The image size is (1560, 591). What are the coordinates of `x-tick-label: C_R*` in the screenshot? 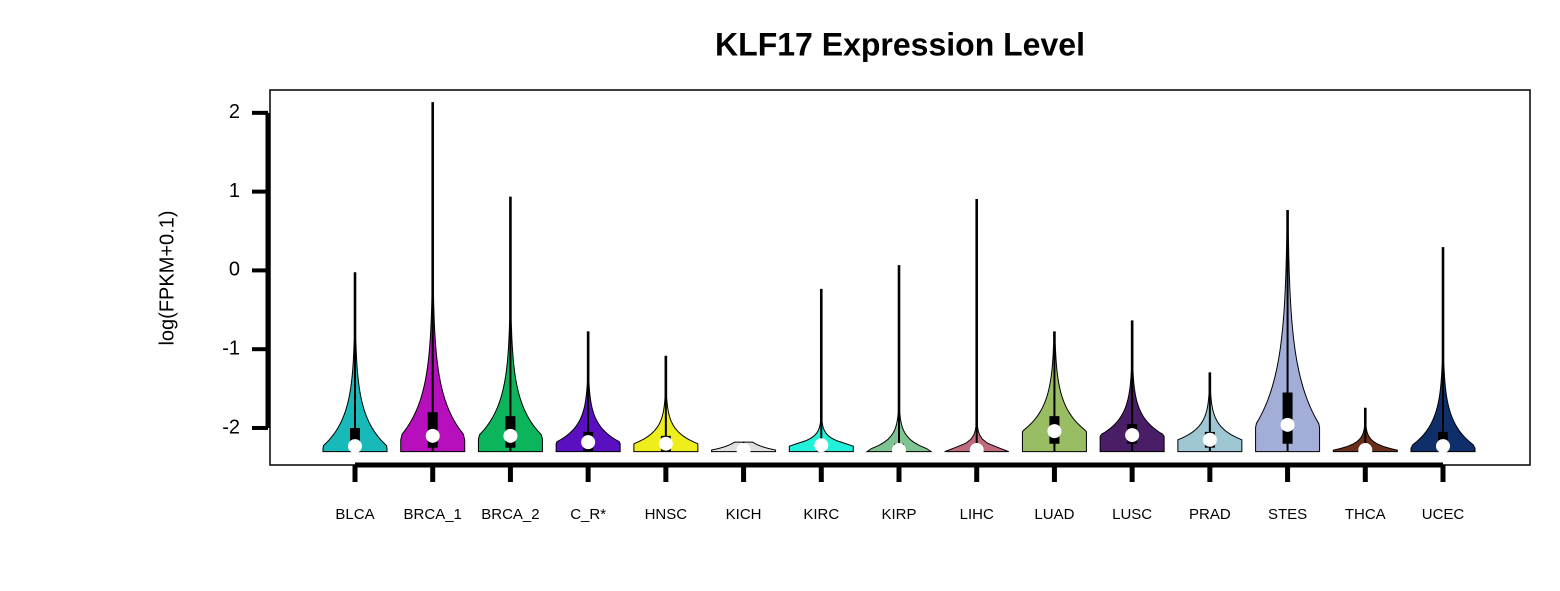 It's located at (588, 514).